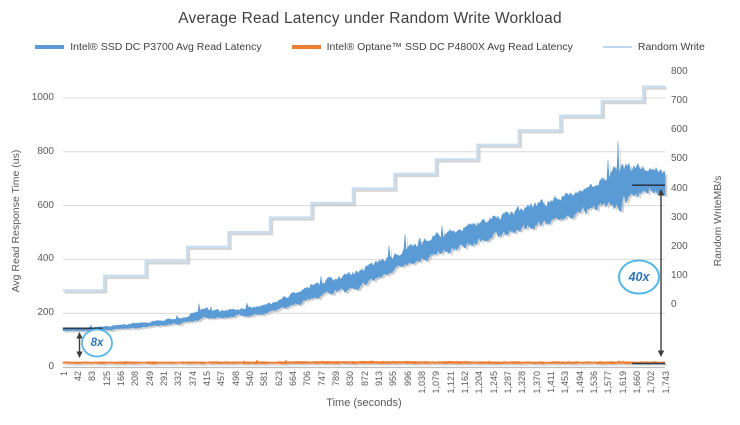 This screenshot has height=425, width=740. Describe the element at coordinates (364, 379) in the screenshot. I see `x-tick-872: 872` at that location.